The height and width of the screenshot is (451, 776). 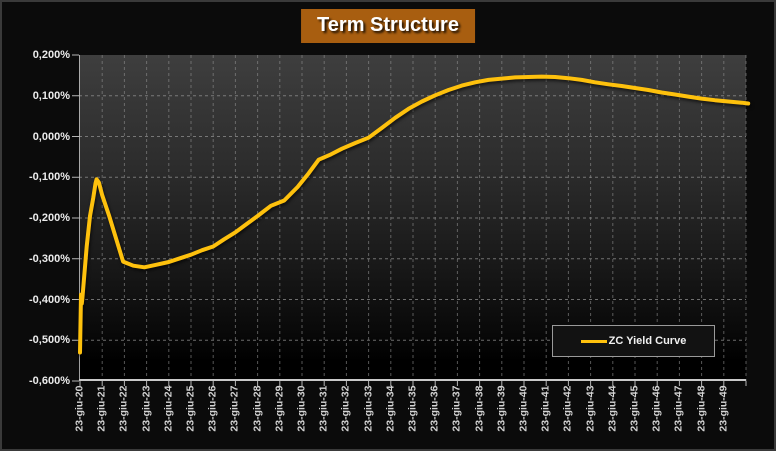 What do you see at coordinates (257, 408) in the screenshot?
I see `x-axis-label: 23-giu-28` at bounding box center [257, 408].